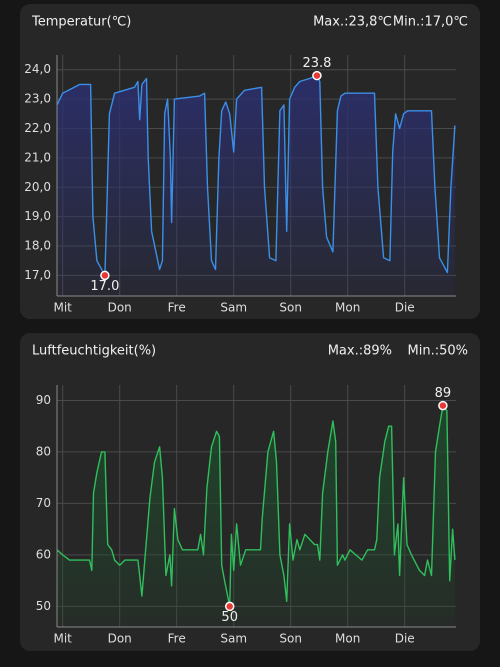 The height and width of the screenshot is (667, 500). What do you see at coordinates (43, 606) in the screenshot?
I see `y-tick-label: 50` at bounding box center [43, 606].